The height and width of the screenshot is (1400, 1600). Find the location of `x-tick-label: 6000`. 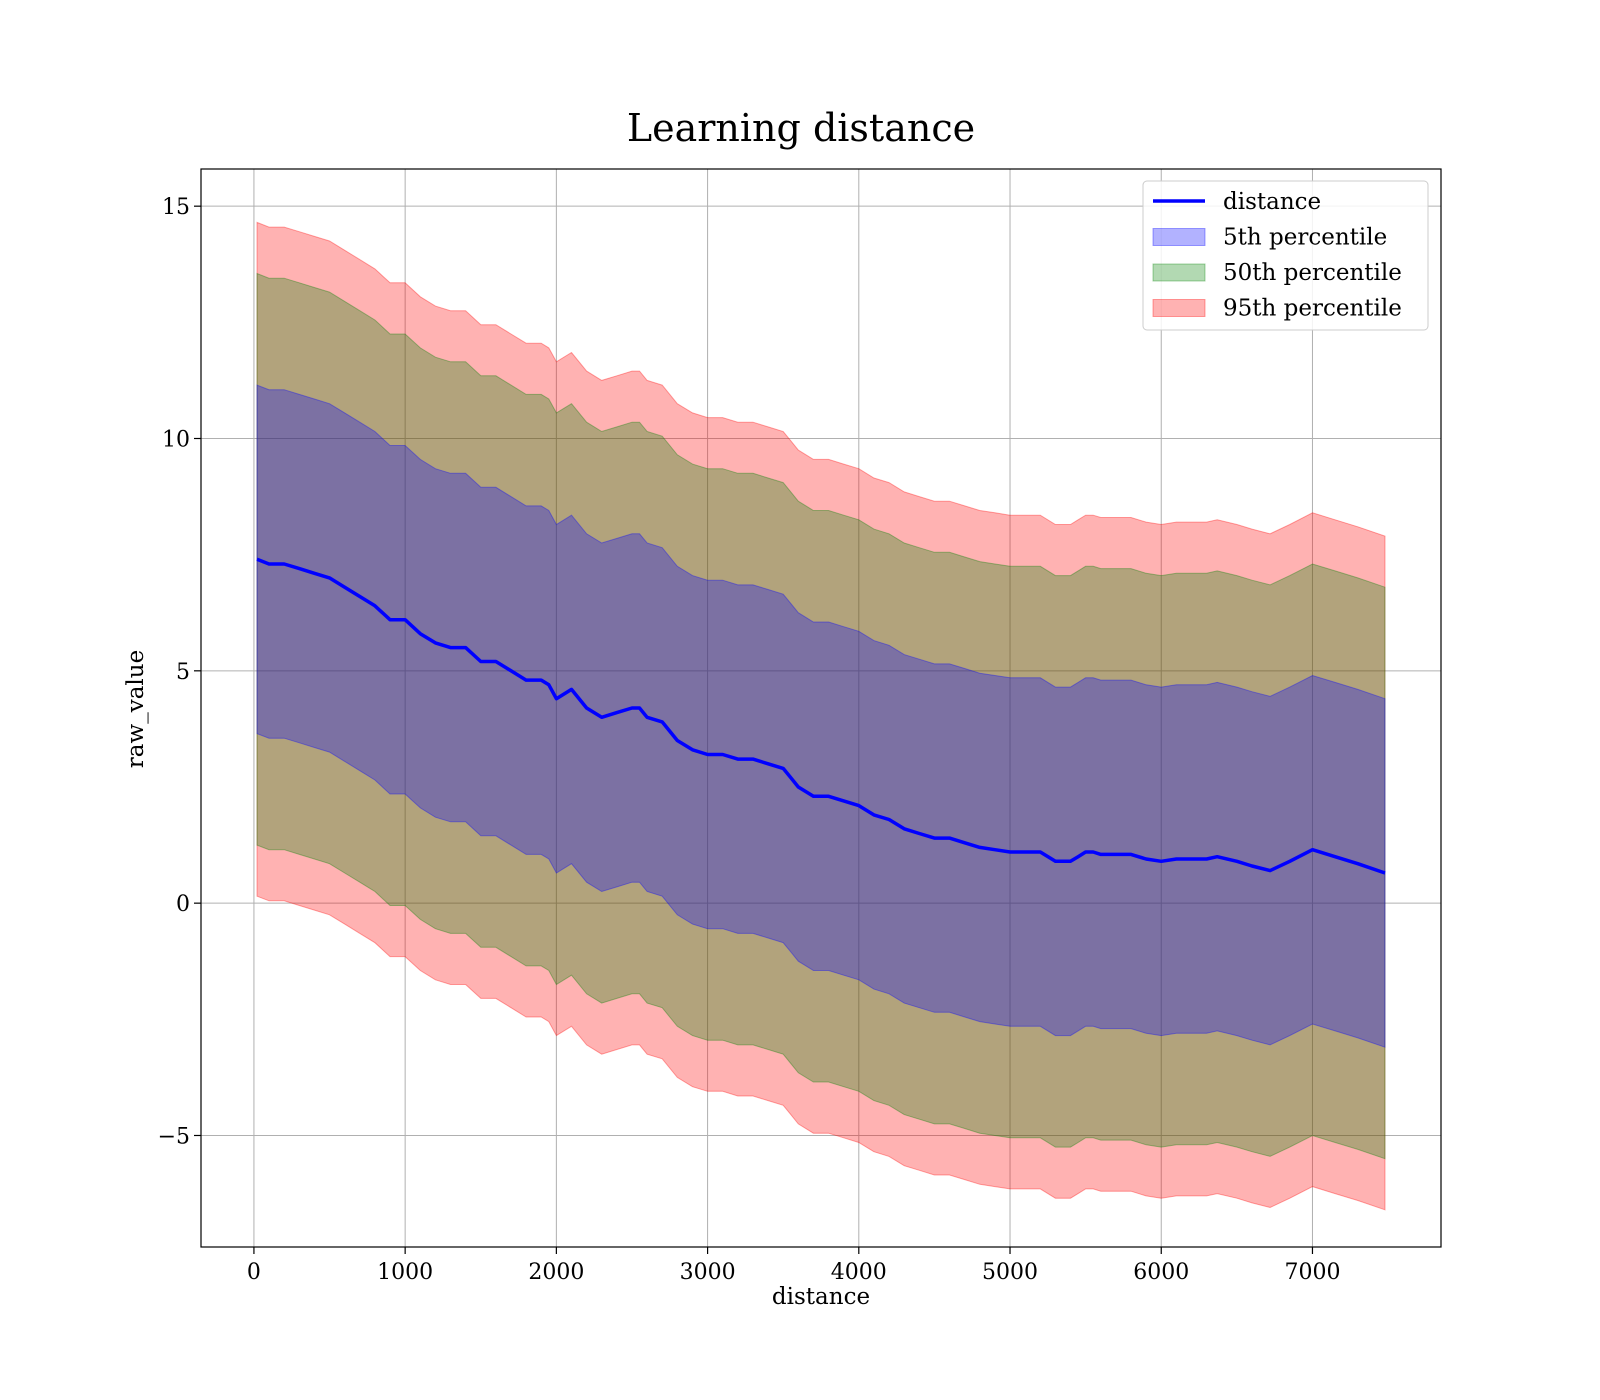

x-tick-label: 6000 is located at coordinates (1161, 1272).